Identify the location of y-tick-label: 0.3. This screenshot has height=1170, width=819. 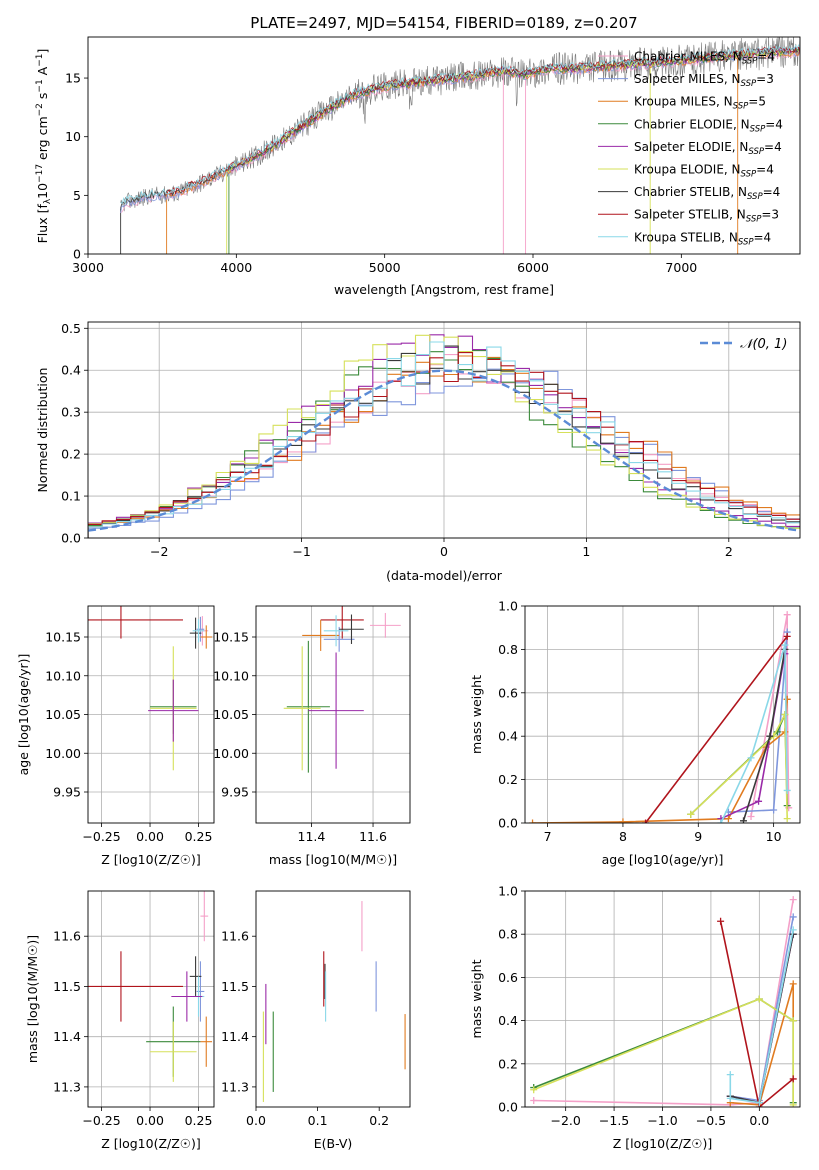
(71, 412).